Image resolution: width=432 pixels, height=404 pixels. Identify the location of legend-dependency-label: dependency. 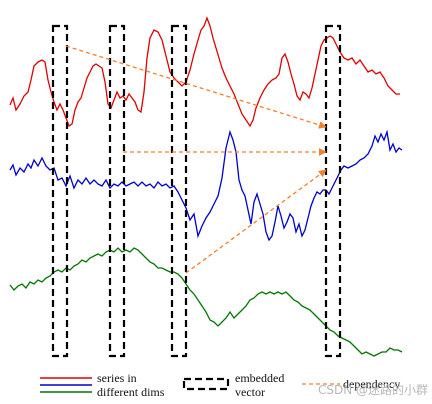
(372, 384).